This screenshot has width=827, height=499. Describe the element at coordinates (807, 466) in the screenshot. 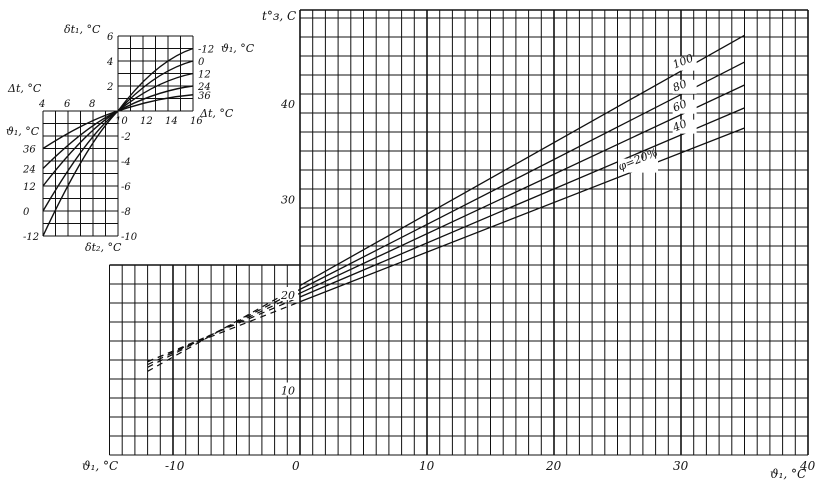

I see `x-tick-label: 40` at that location.